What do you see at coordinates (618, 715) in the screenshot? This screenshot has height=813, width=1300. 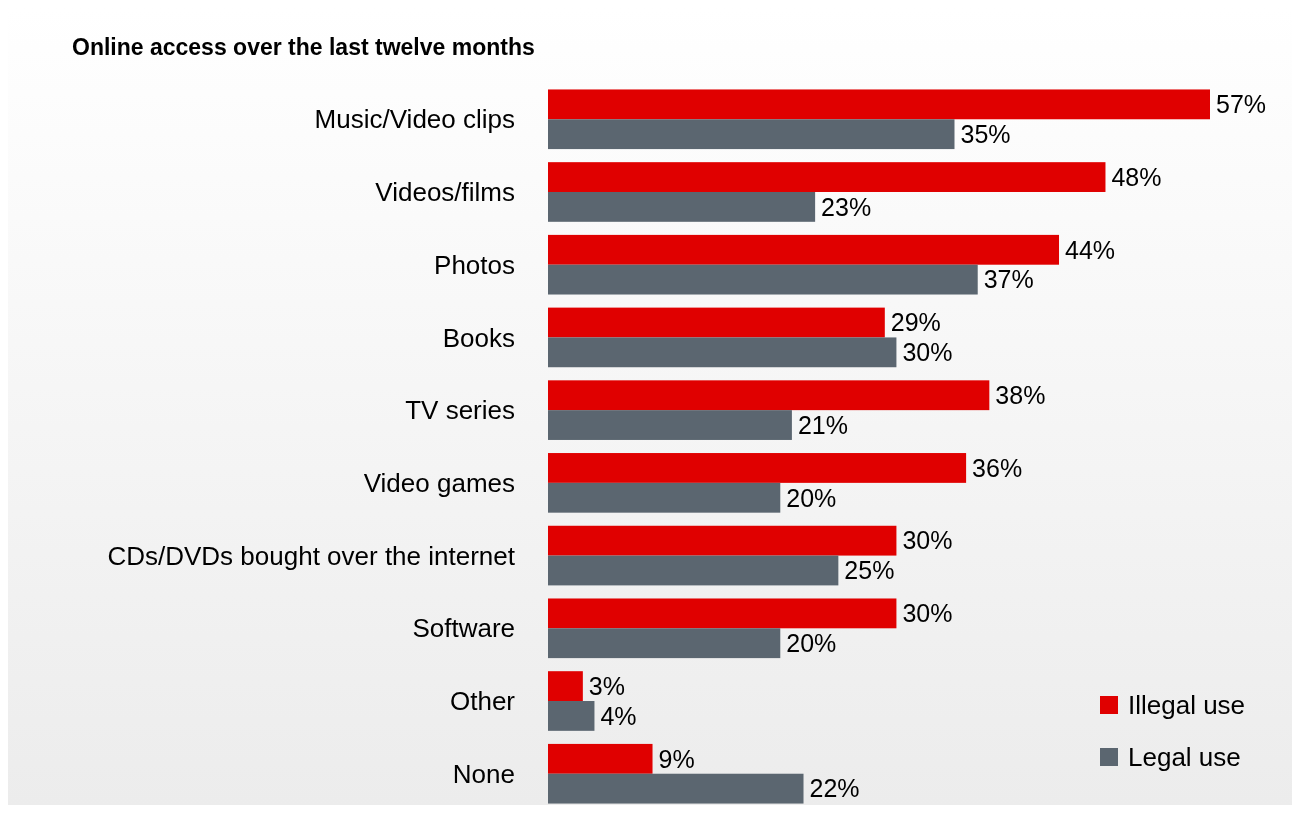 I see `data-label: 4%` at bounding box center [618, 715].